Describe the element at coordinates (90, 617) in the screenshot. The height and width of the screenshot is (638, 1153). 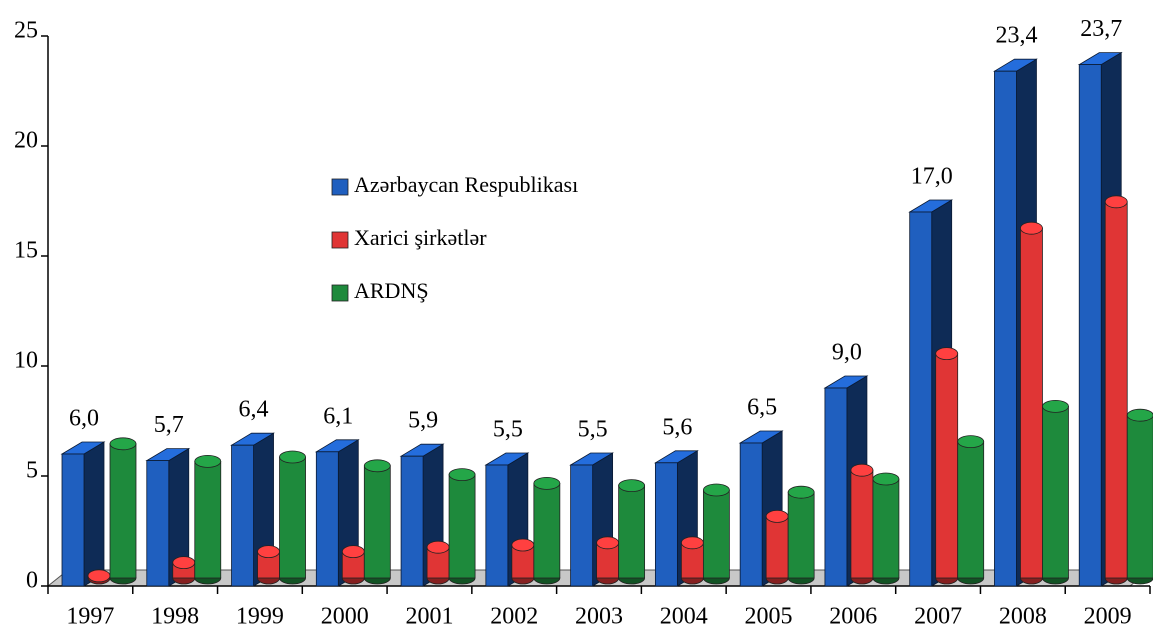
I see `x-tick-label: 1997` at that location.